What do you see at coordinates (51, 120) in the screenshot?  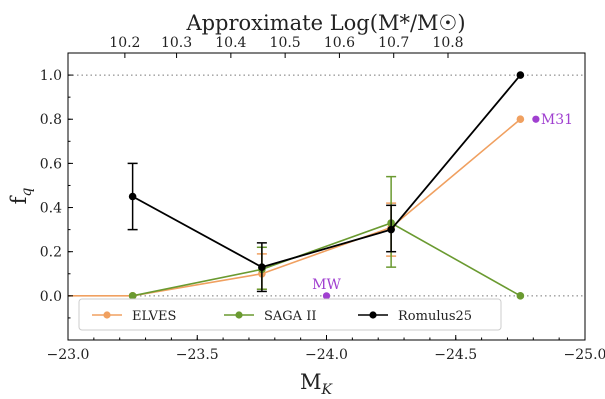 I see `y-tick-label: 0.8` at bounding box center [51, 120].